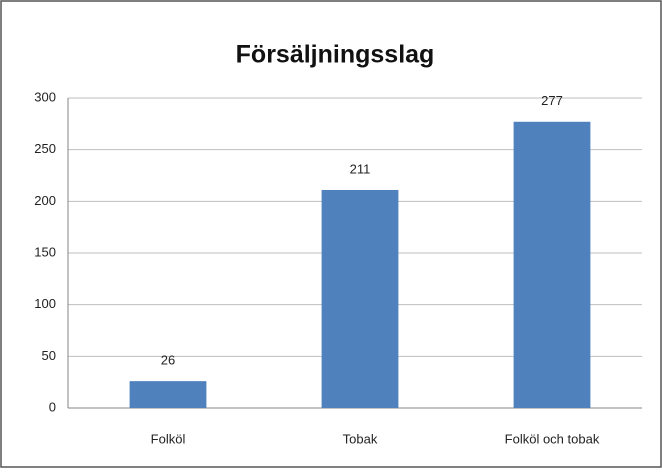 The height and width of the screenshot is (473, 662). I want to click on x-tick-label: Tobak, so click(360, 438).